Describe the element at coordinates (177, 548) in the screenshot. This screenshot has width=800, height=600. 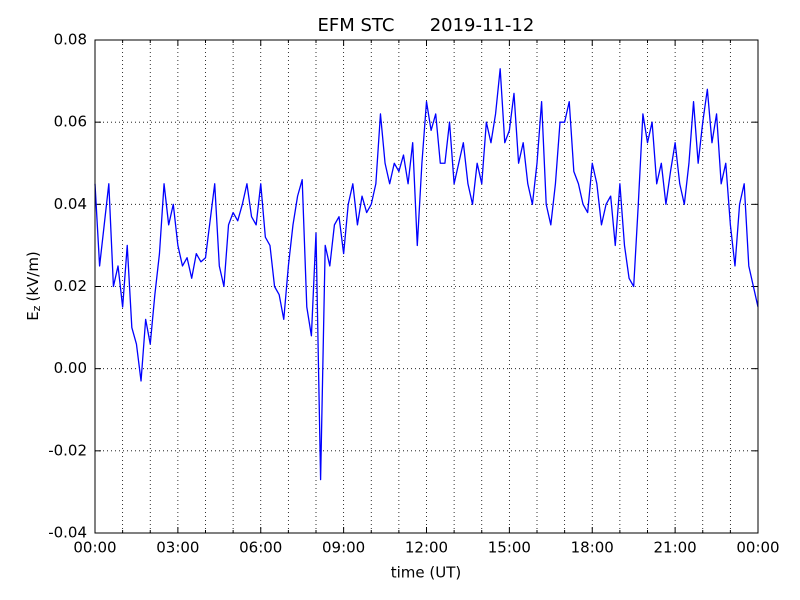
I see `x-tick-label: 03:00` at that location.